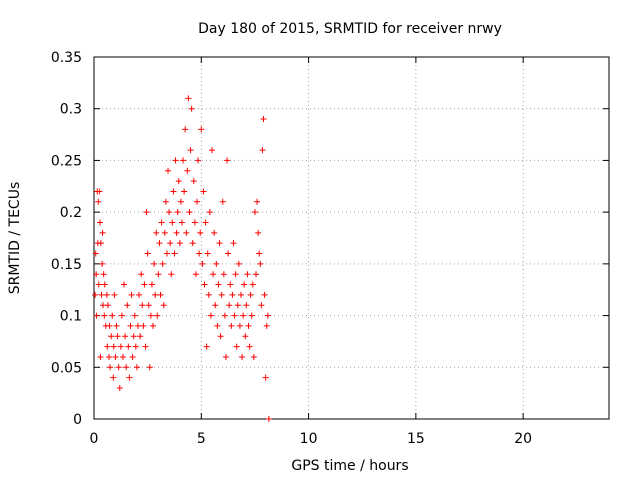 The image size is (640, 480). I want to click on x-tick-label: 0, so click(94, 439).